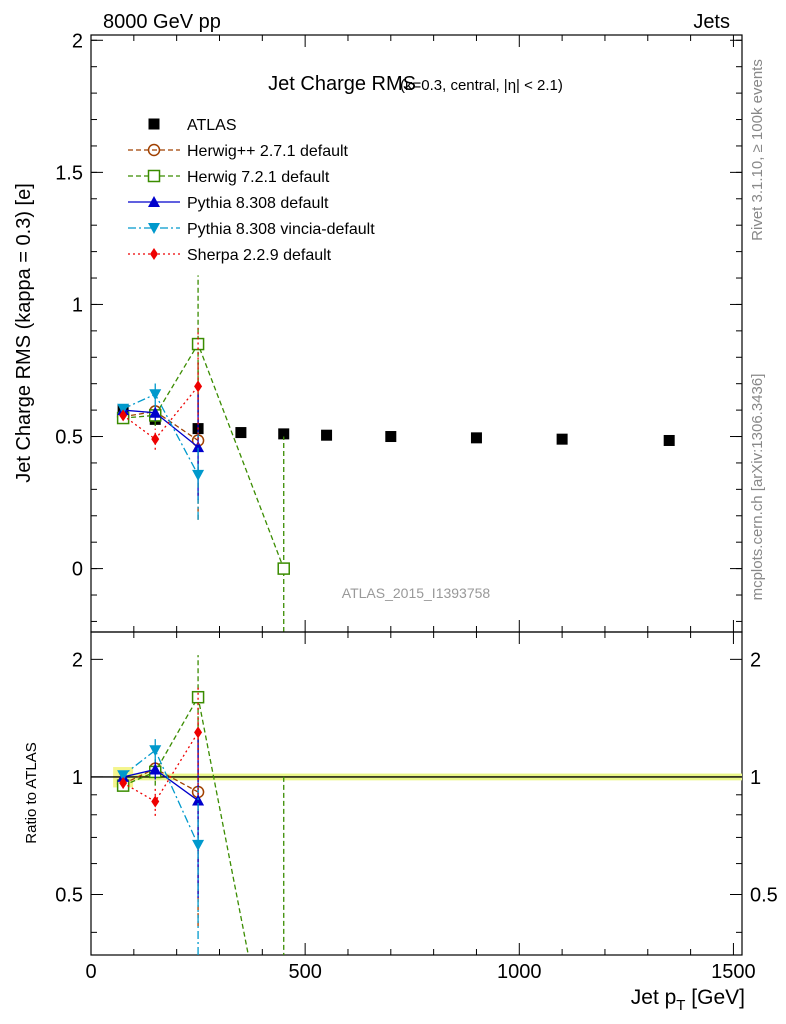 The image size is (786, 1024). Describe the element at coordinates (69, 173) in the screenshot. I see `y-tick-label: 1.5` at that location.